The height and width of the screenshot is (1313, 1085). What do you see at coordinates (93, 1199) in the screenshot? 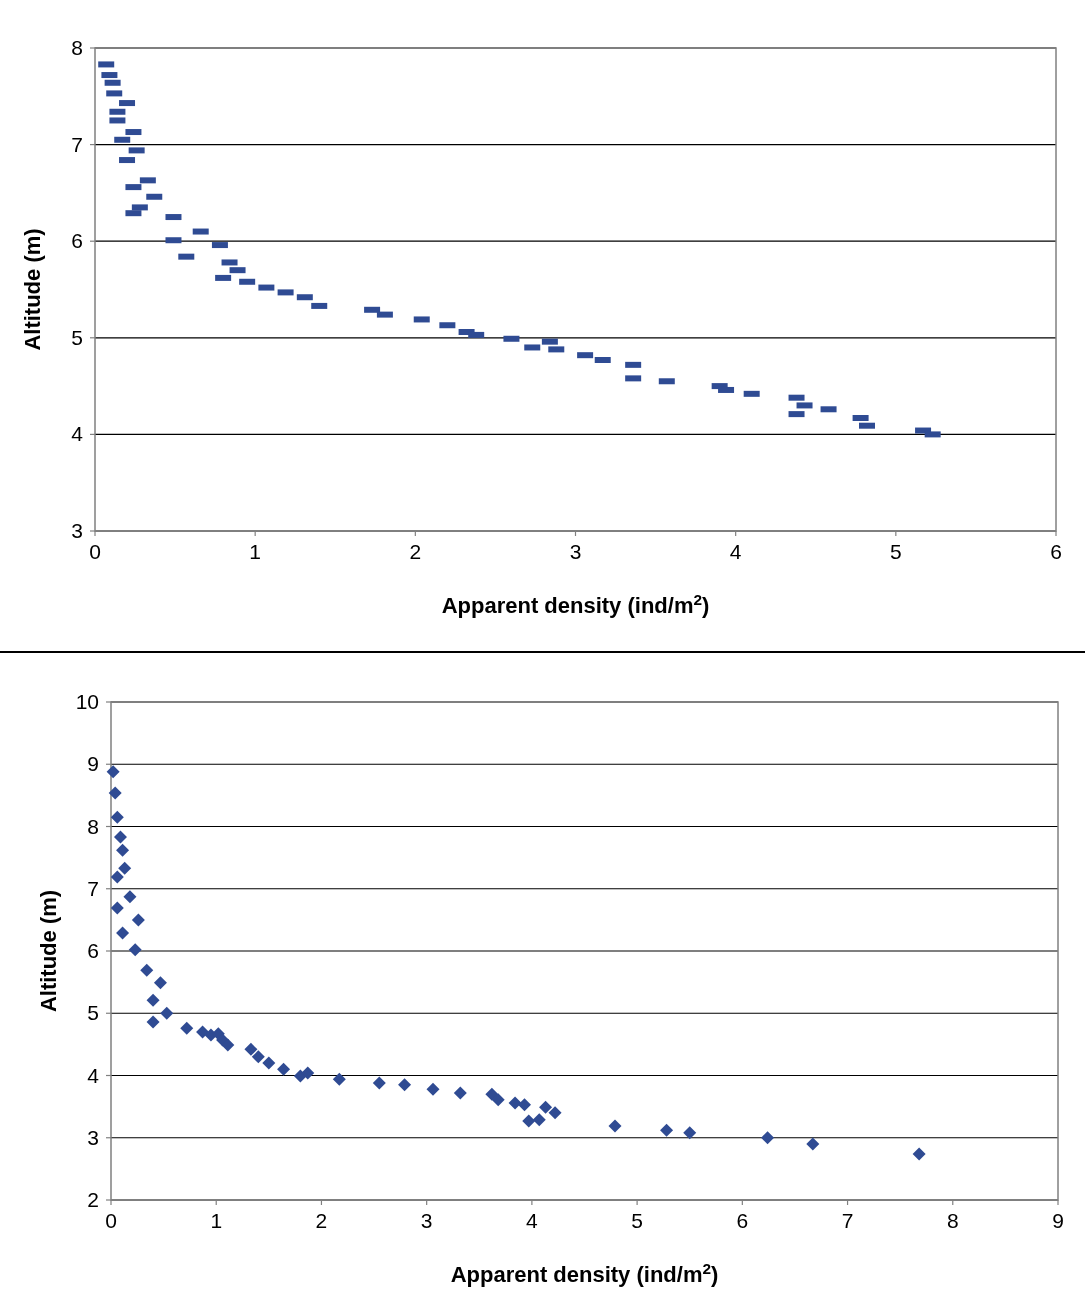
I see `y-tick-label: 2` at bounding box center [93, 1199].